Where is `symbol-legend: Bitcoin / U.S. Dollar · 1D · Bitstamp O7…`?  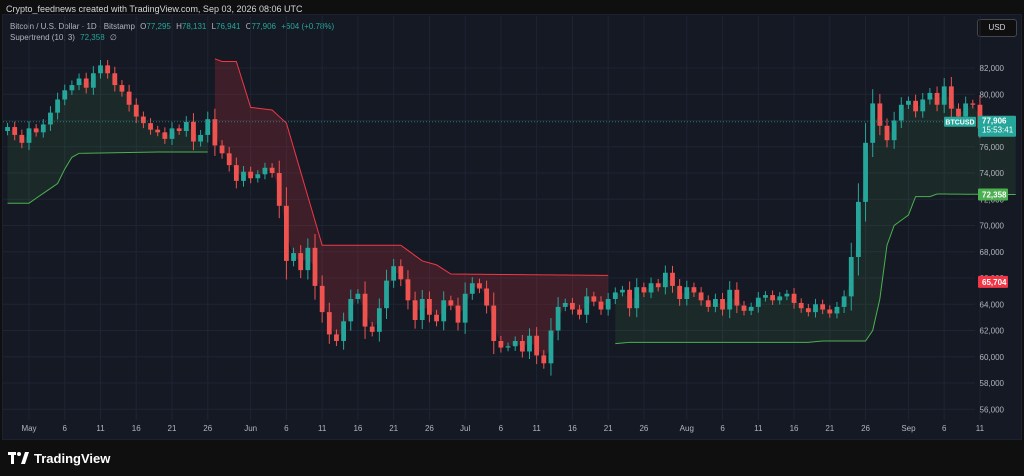 symbol-legend: Bitcoin / U.S. Dollar · 1D · Bitstamp O7… is located at coordinates (173, 26).